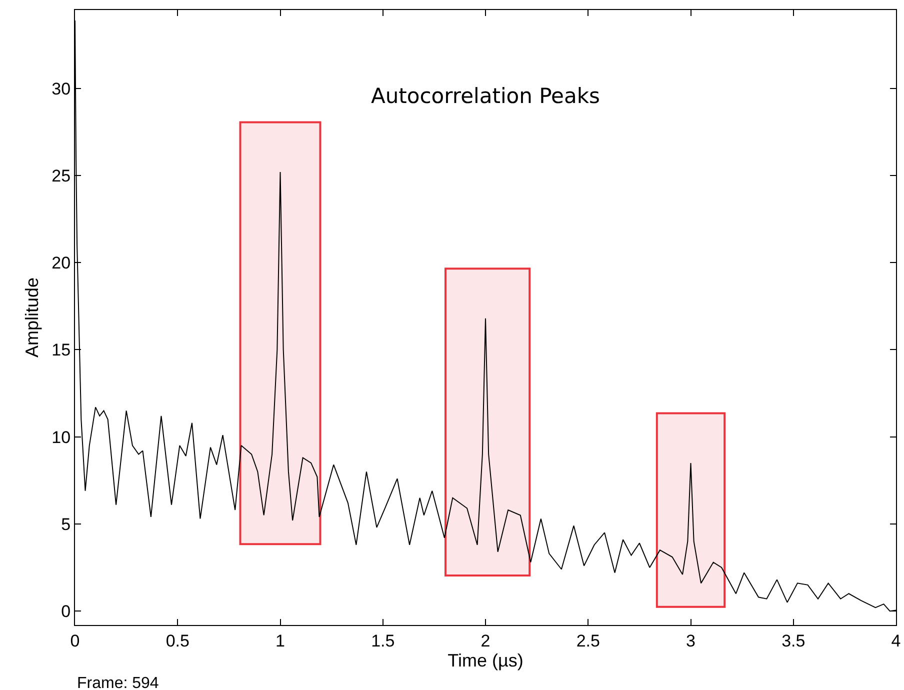 The image size is (904, 690). What do you see at coordinates (486, 660) in the screenshot?
I see `x-axis-title: Time (µs)` at bounding box center [486, 660].